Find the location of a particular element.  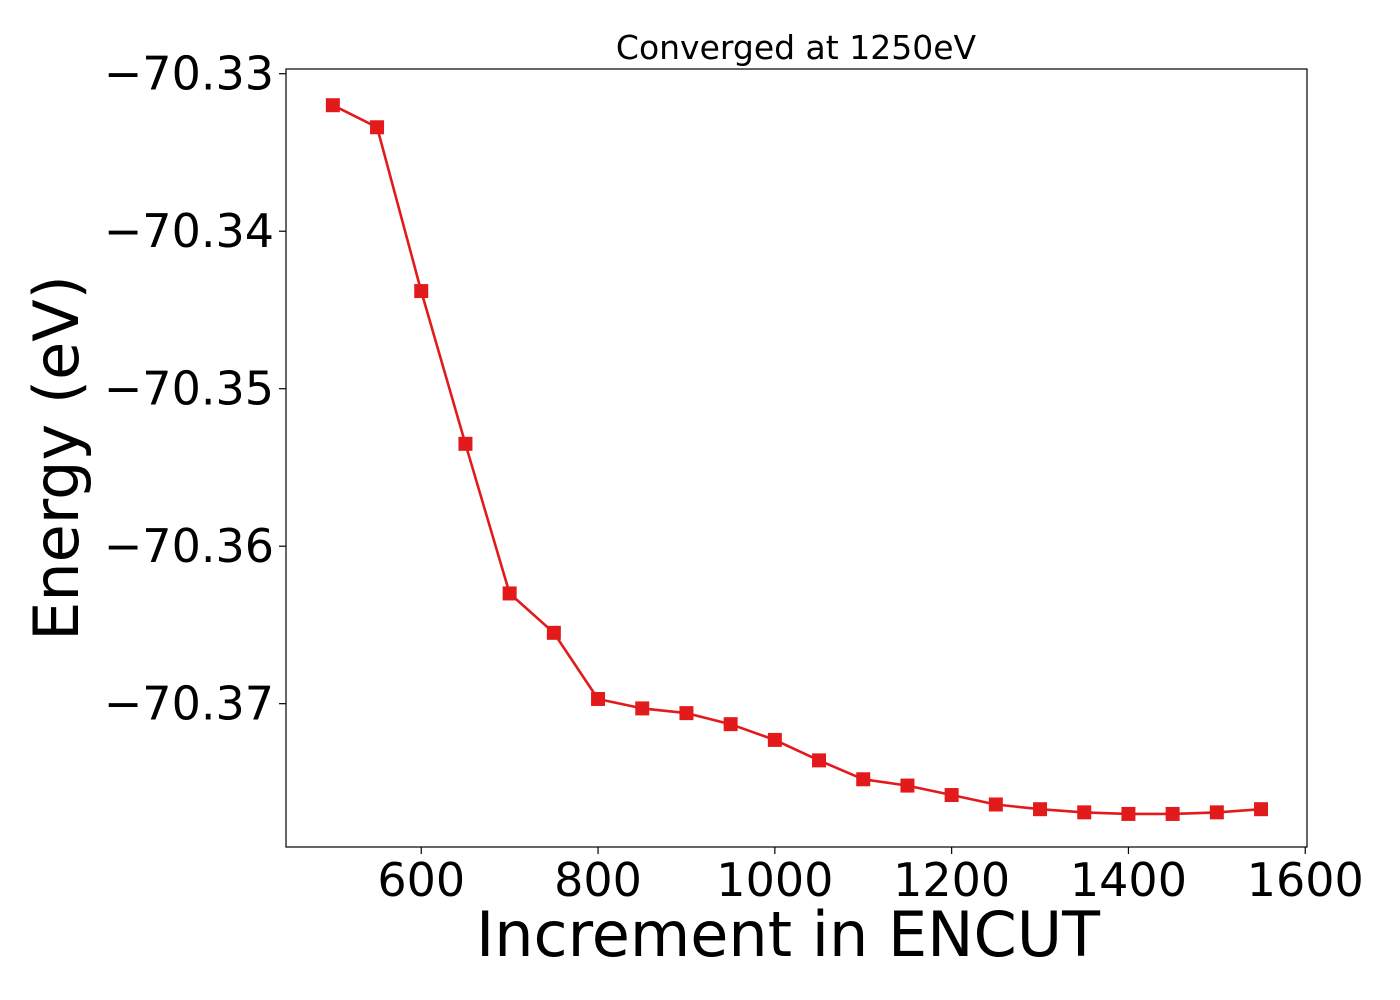

x-tick-label: 600 is located at coordinates (421, 880).